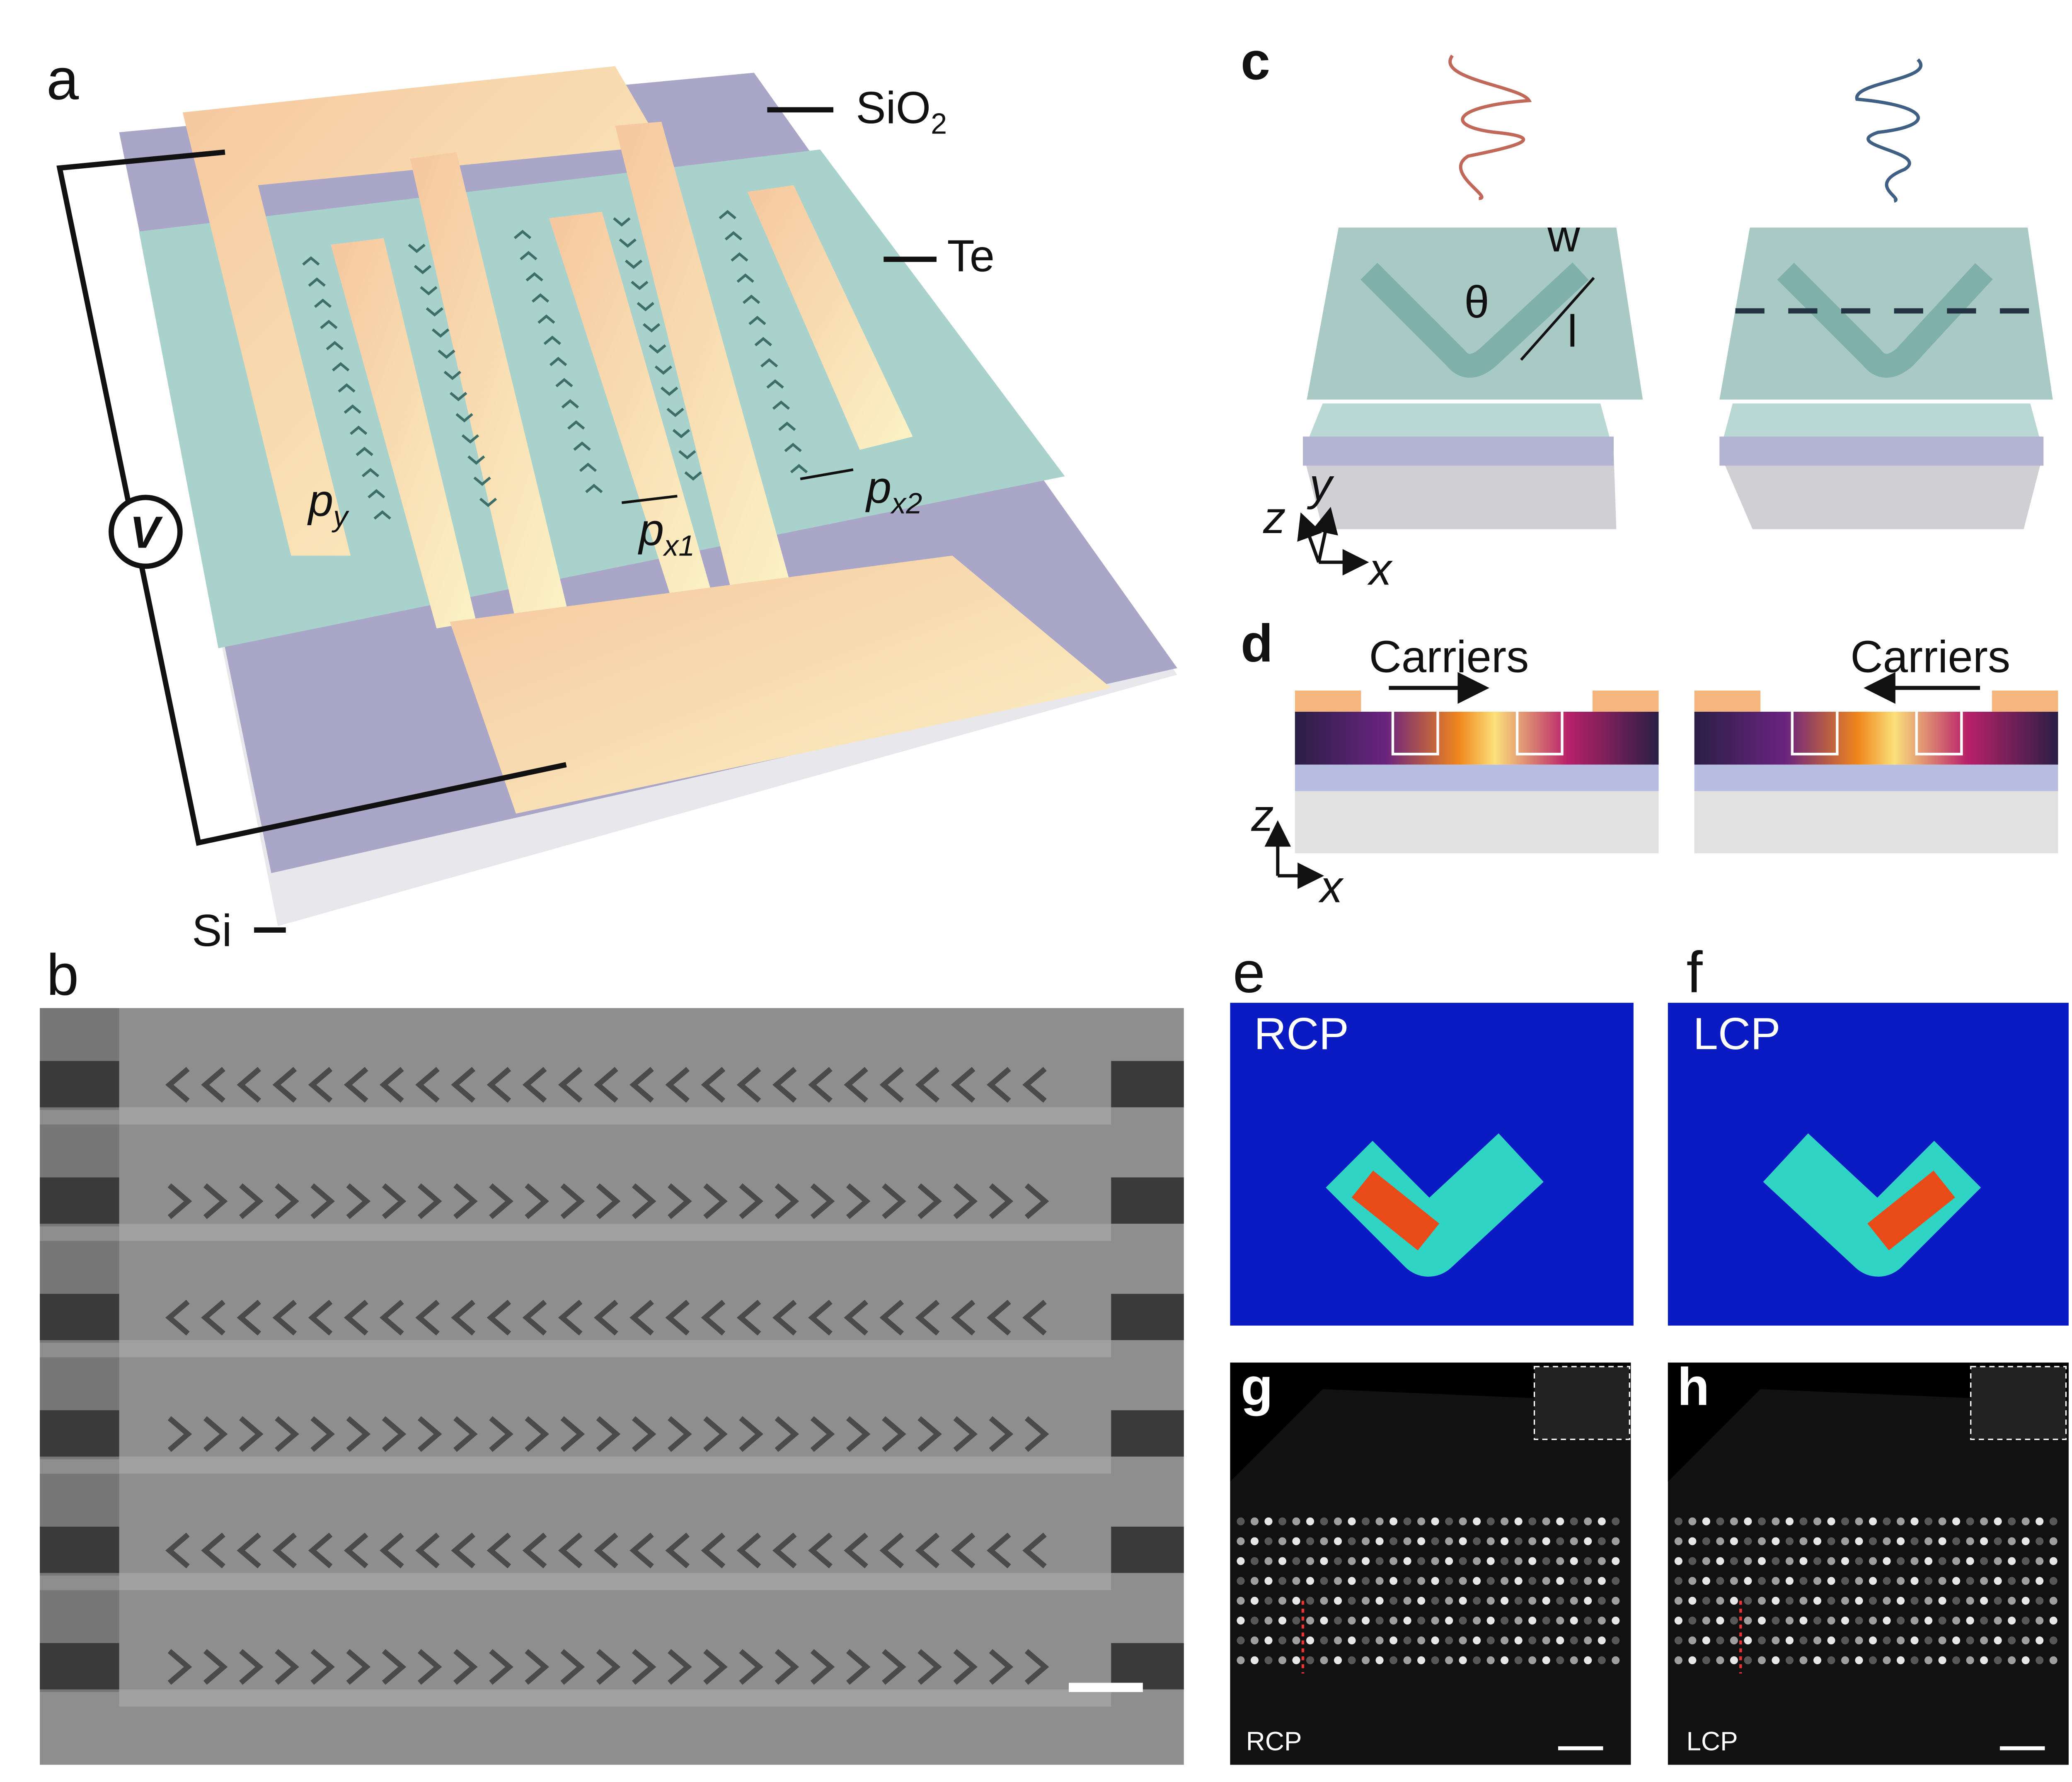 Image resolution: width=2072 pixels, height=1782 pixels. Describe the element at coordinates (1147, 1317) in the screenshot. I see `sem-gap` at that location.